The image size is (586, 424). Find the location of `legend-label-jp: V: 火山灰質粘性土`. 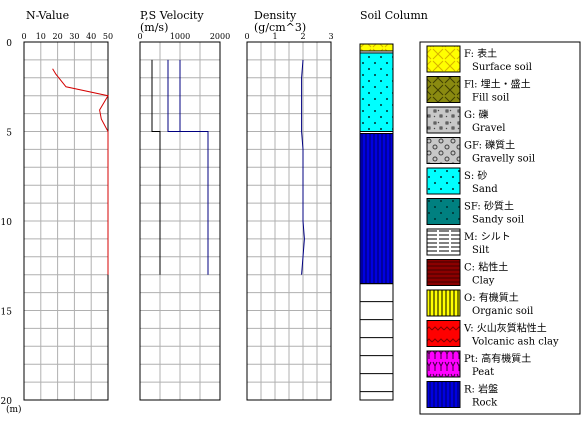

legend-label-jp: V: 火山灰質粘性土 is located at coordinates (505, 328).